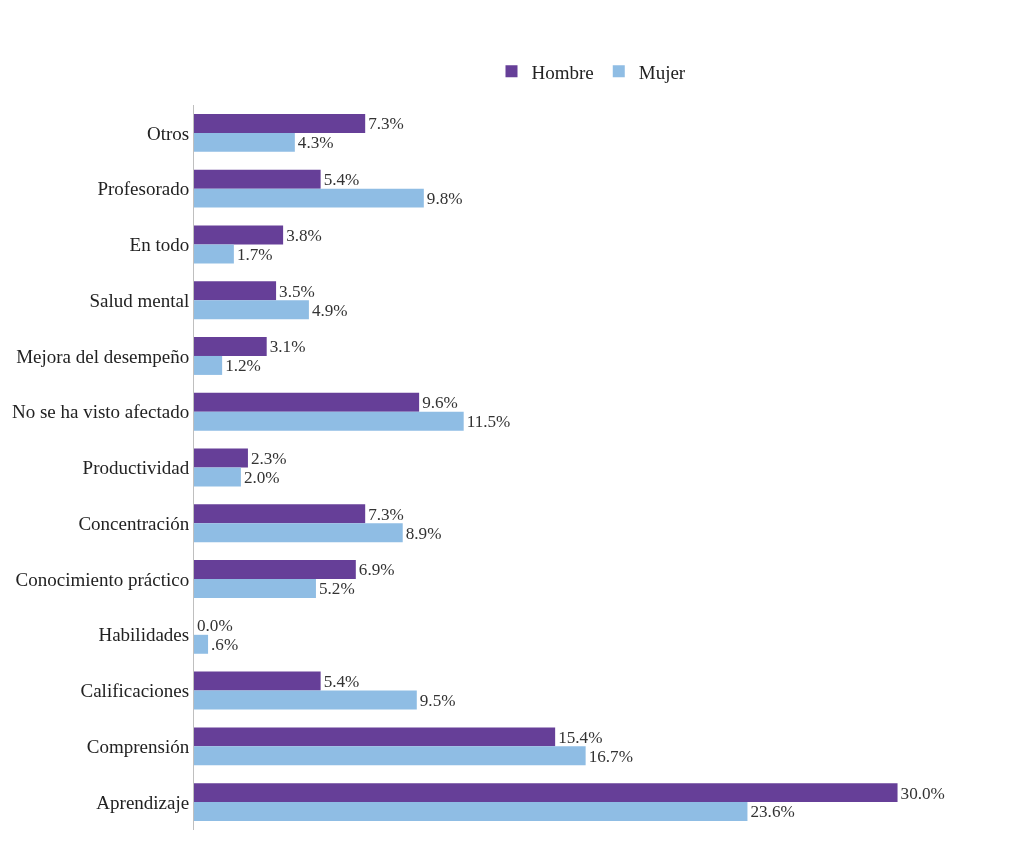 The image size is (1009, 855). Describe the element at coordinates (488, 422) in the screenshot. I see `data-label: 11.5%` at that location.